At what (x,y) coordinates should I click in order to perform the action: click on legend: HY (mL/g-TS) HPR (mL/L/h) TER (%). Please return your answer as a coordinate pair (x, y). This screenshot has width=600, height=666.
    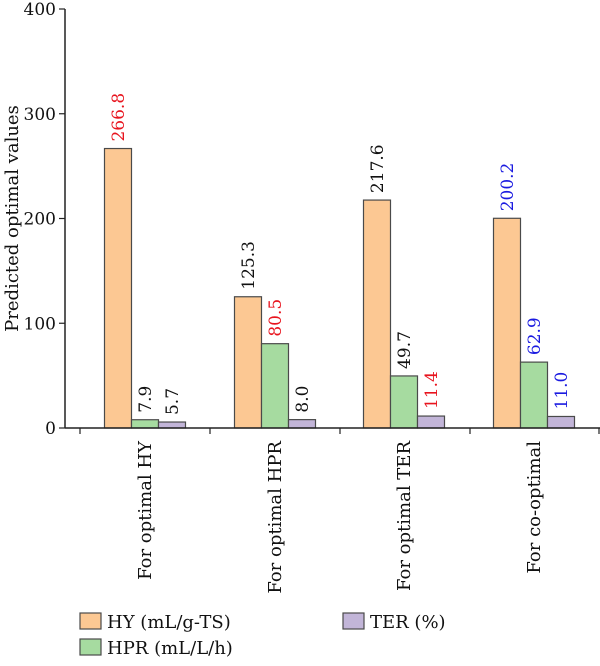
    Looking at the image, I should click on (262, 635).